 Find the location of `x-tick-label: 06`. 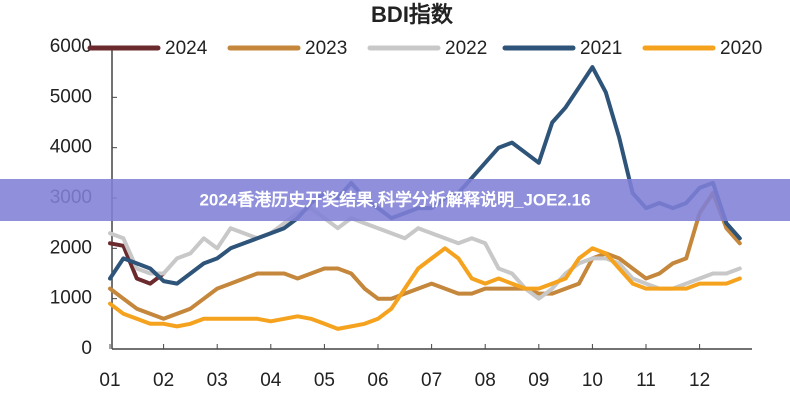

x-tick-label: 06 is located at coordinates (377, 380).